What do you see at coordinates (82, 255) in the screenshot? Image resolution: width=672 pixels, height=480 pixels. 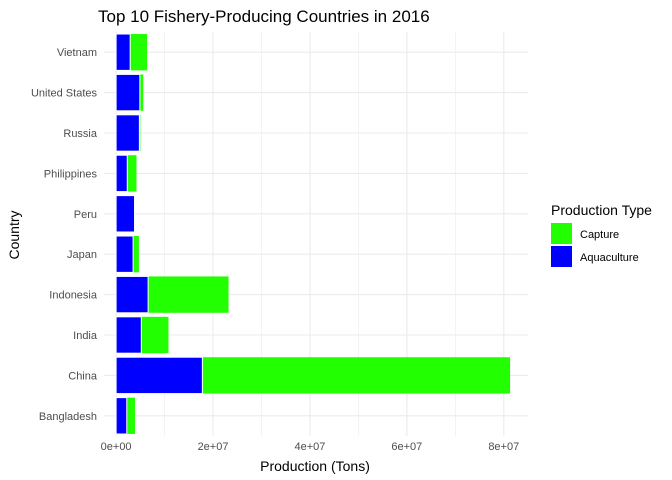 I see `y-tick-label: Japan` at bounding box center [82, 255].